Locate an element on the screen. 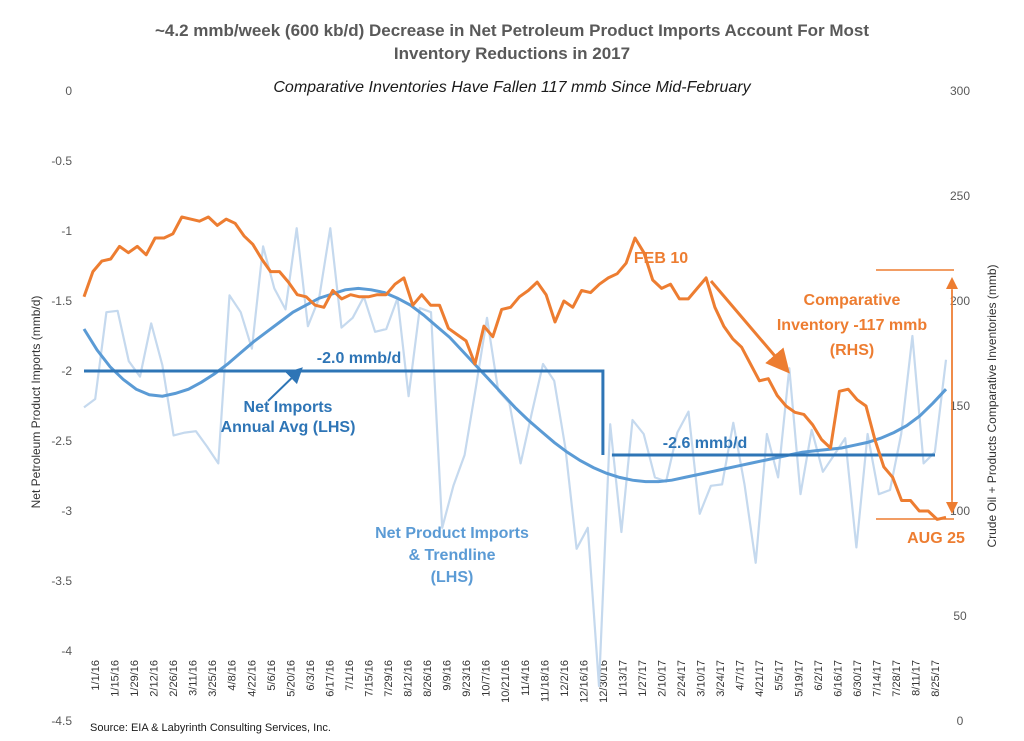 The width and height of the screenshot is (1024, 741). annotation-aug-25: AUG 25 is located at coordinates (936, 538).